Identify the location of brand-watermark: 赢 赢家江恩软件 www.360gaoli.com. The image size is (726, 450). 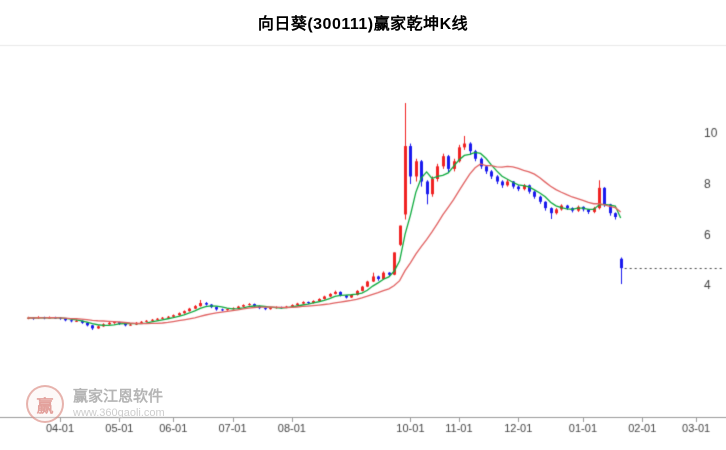
(95, 404).